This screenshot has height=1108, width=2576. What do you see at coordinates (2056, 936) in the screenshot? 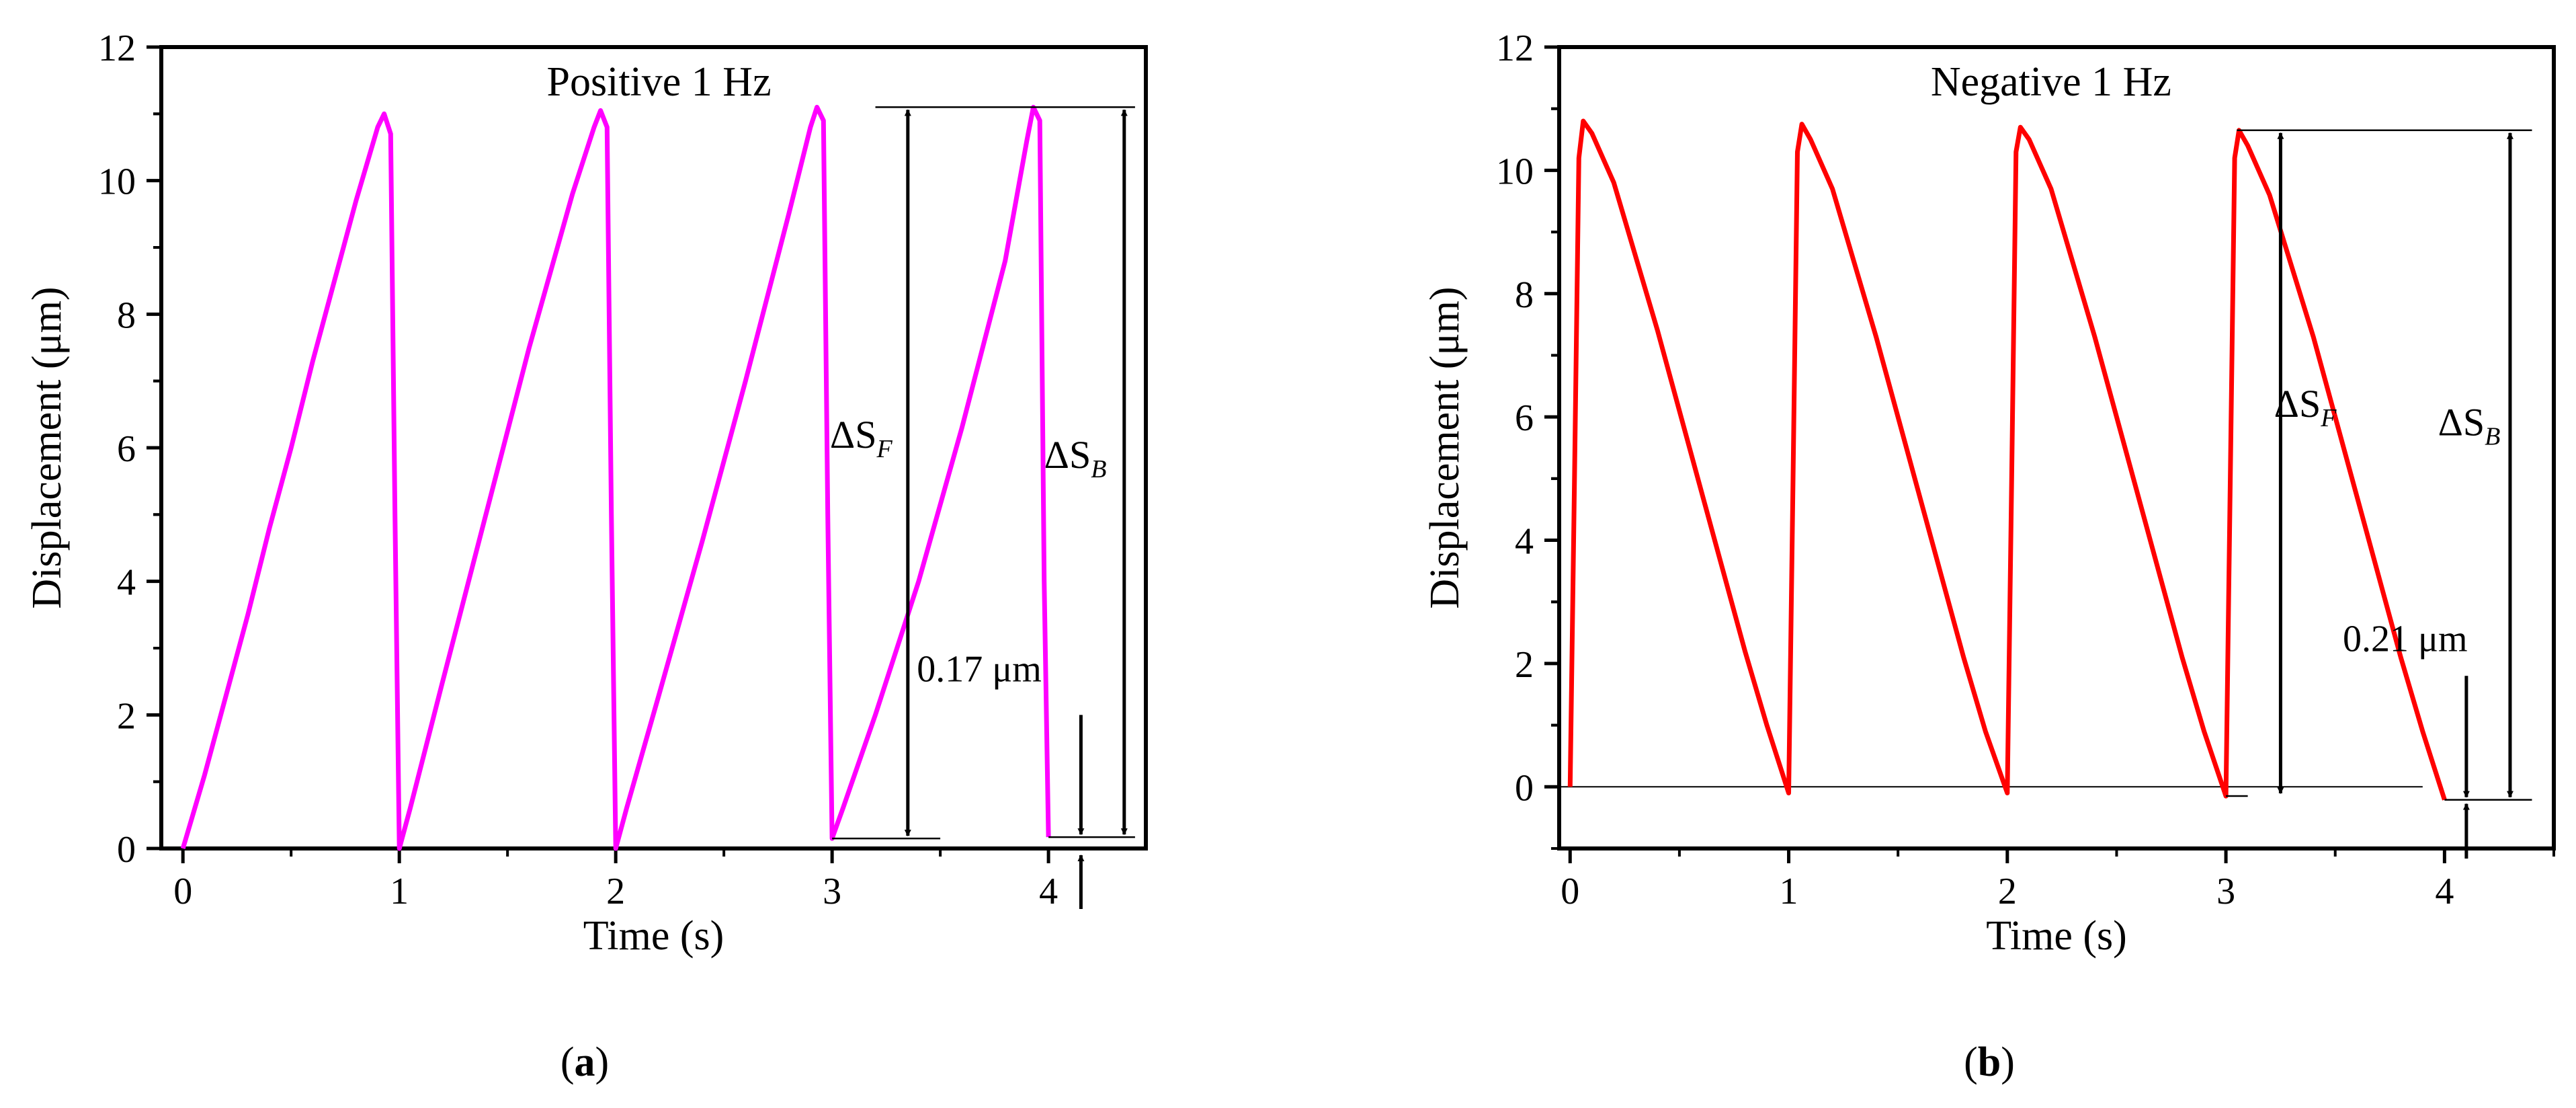
I see `panel-b-x-axis-label: Time (s)` at bounding box center [2056, 936].